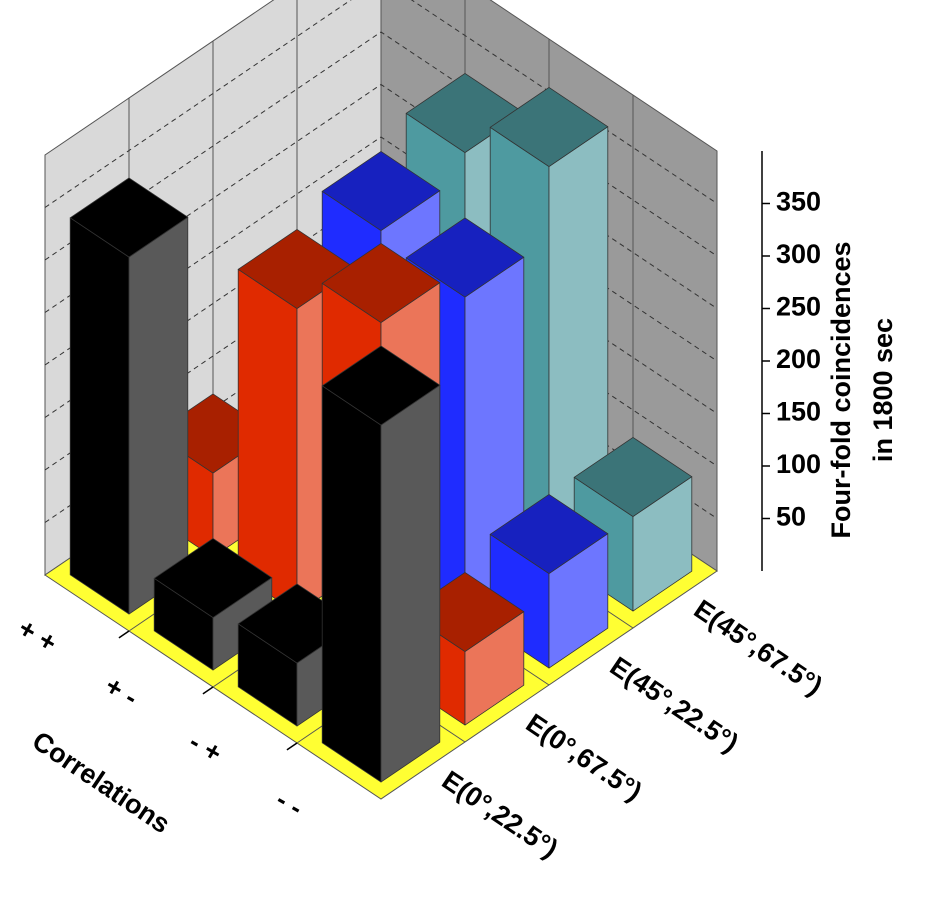 Image resolution: width=943 pixels, height=900 pixels. I want to click on y-tick-label: 50, so click(791, 517).